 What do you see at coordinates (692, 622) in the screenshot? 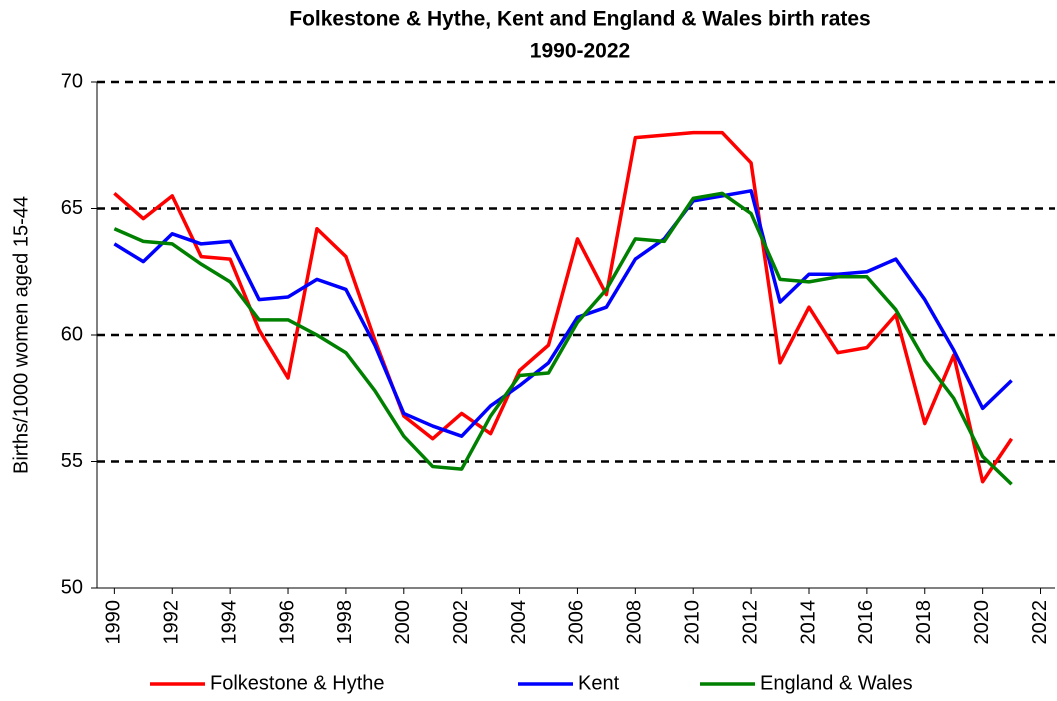
I see `x-tick-label: 2010` at bounding box center [692, 622].